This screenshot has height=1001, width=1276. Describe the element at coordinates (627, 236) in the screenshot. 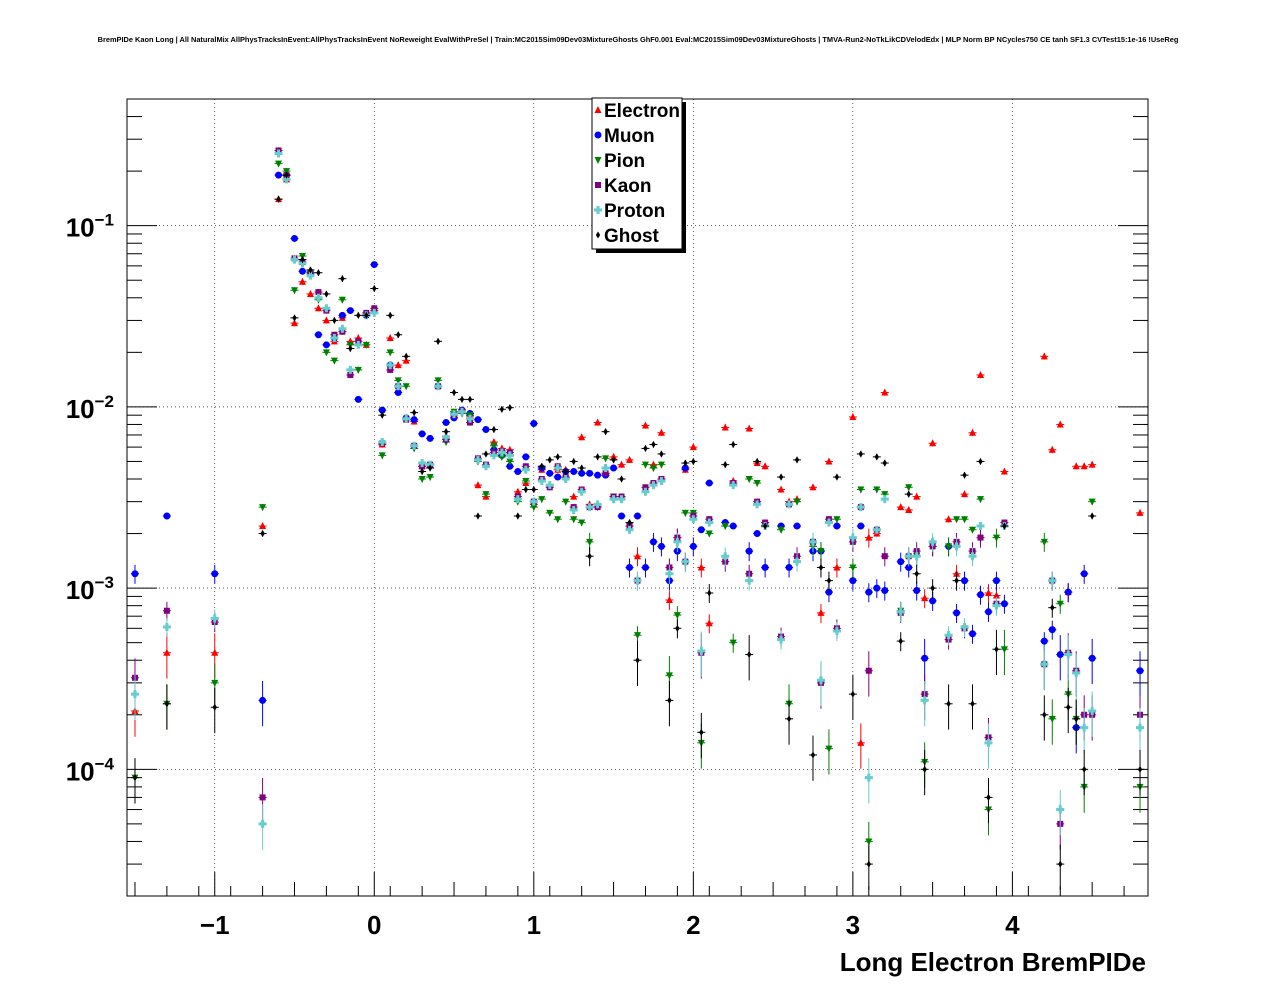

I see `legend-entry-ghost: Ghost` at that location.